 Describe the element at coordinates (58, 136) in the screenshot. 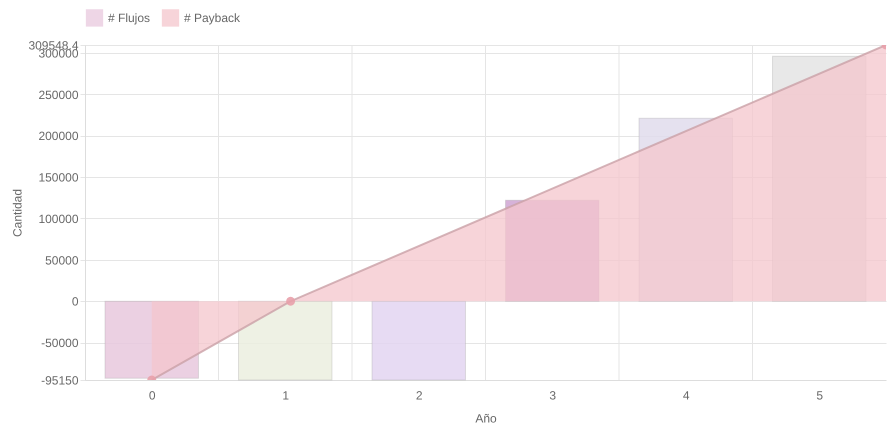

I see `y-tick-label: 200000` at that location.